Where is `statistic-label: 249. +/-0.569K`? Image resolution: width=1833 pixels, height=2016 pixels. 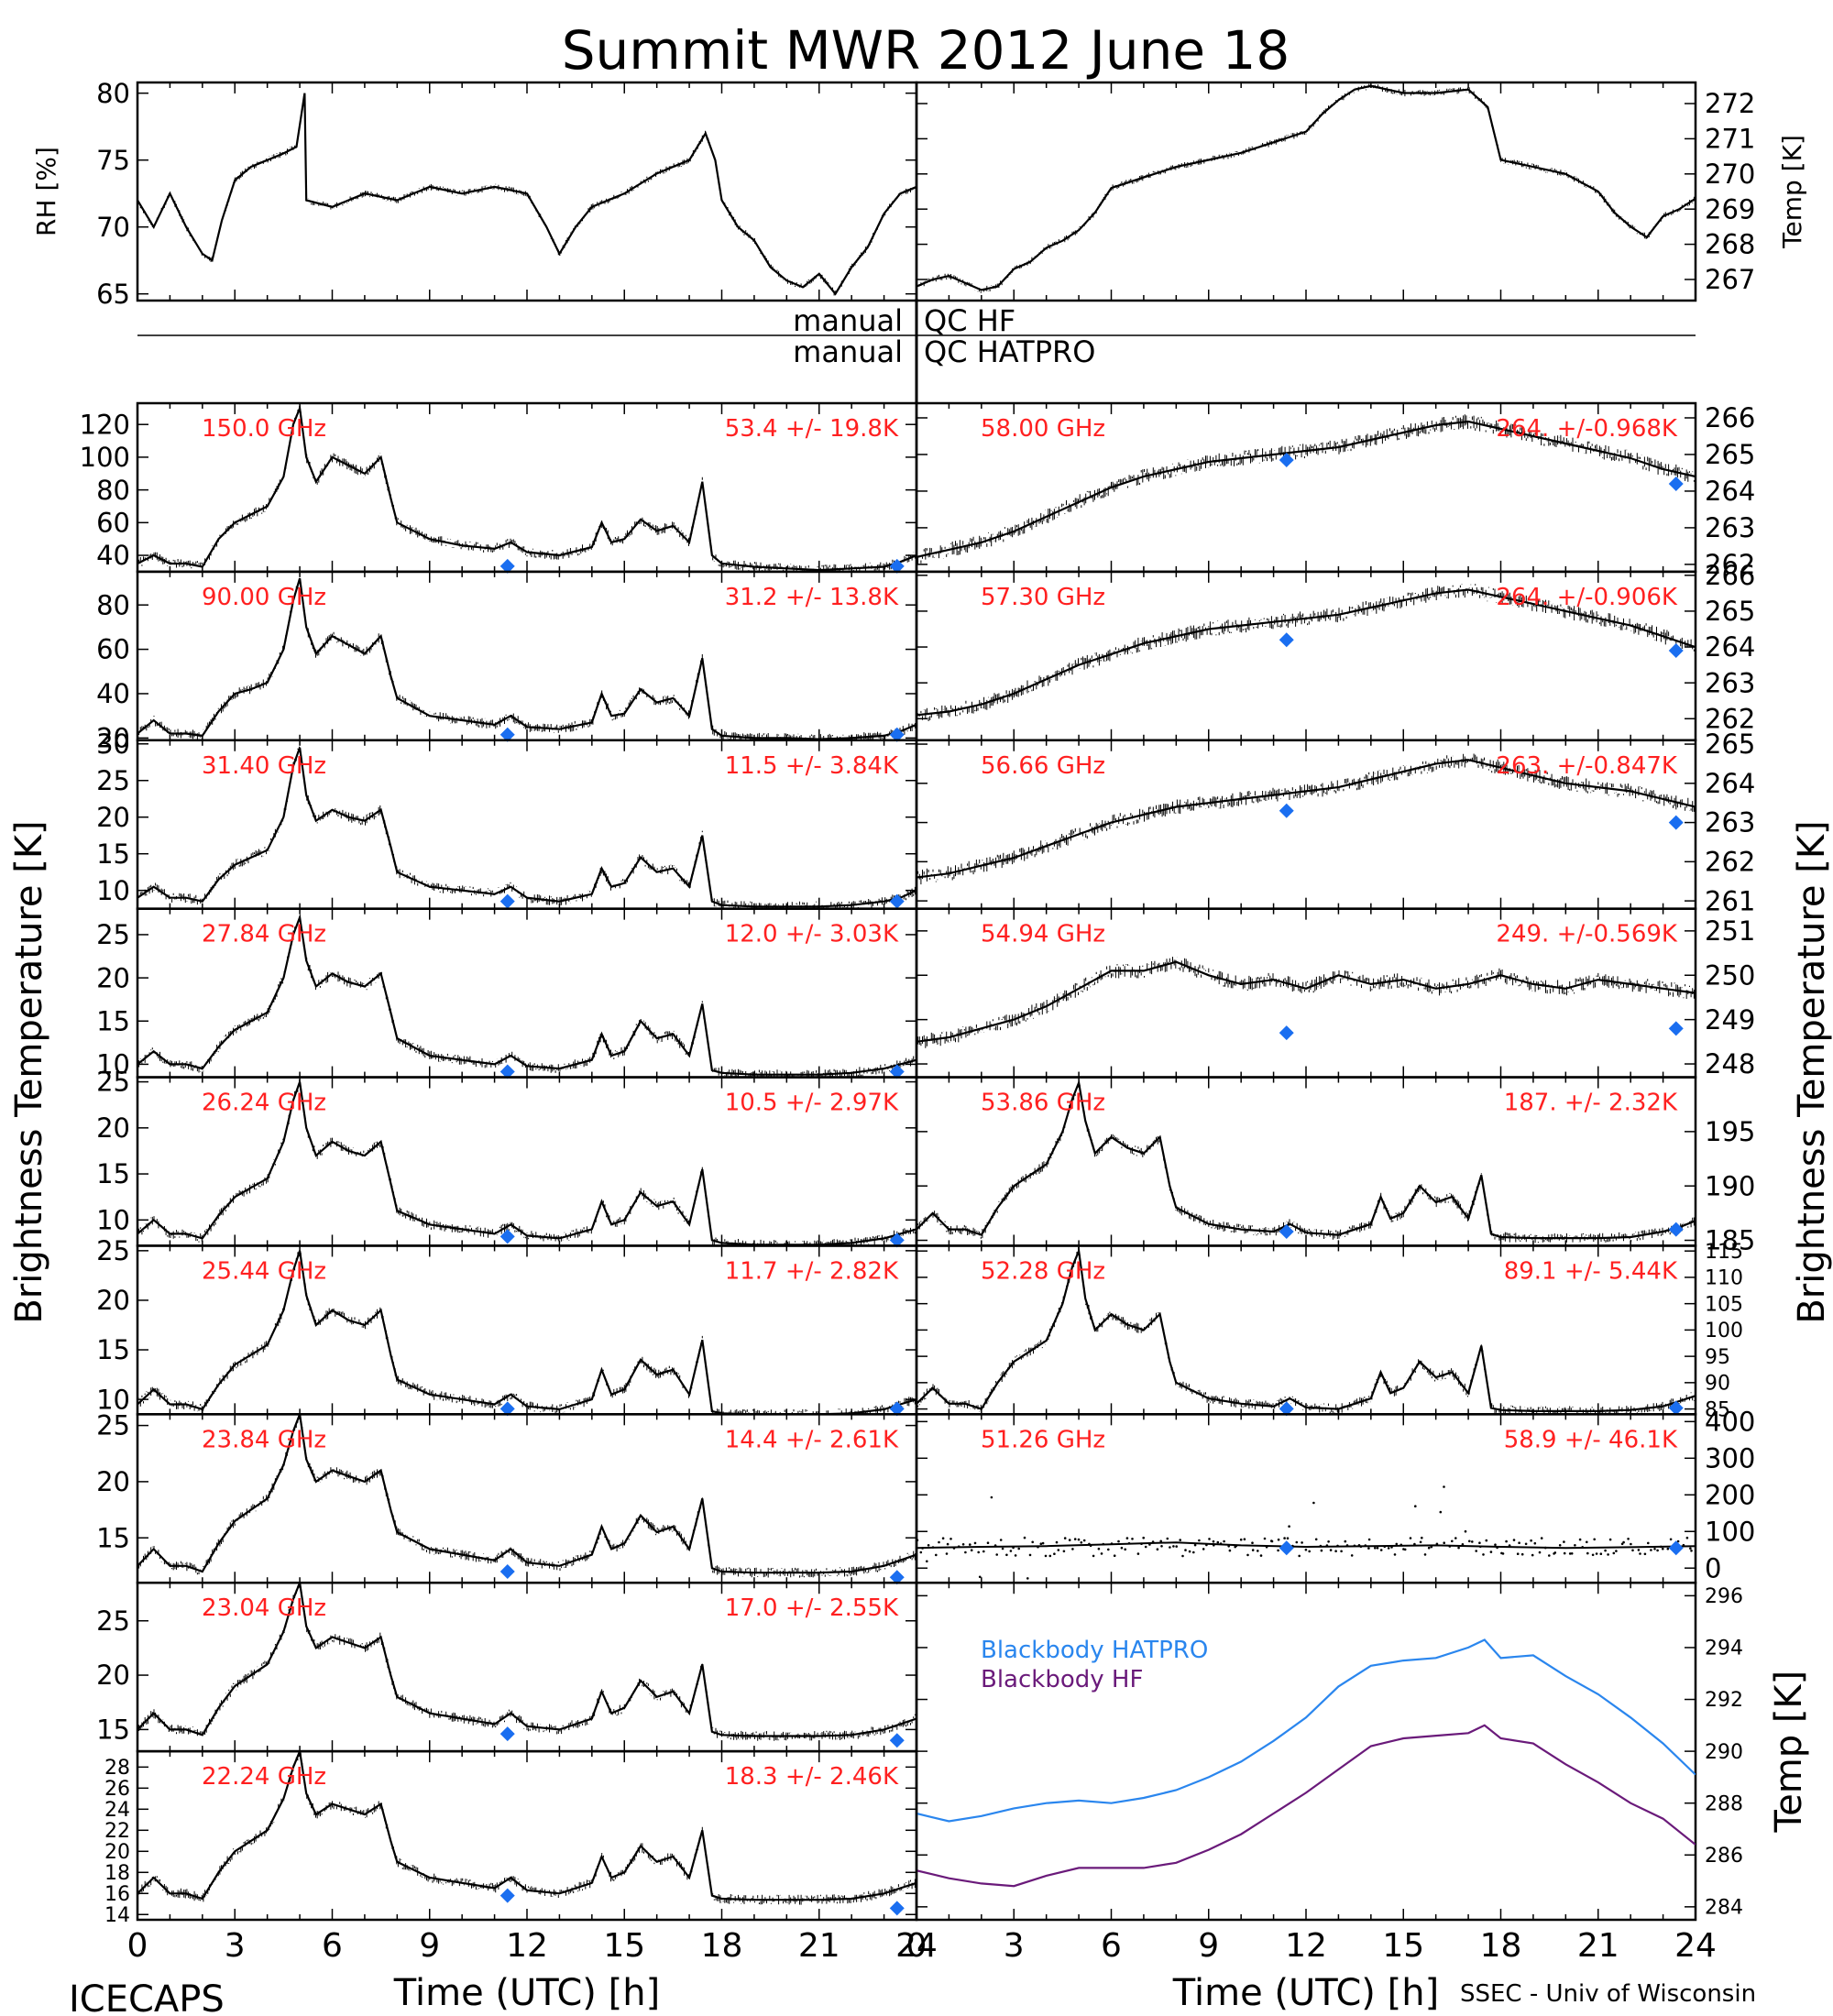 statistic-label: 249. +/-0.569K is located at coordinates (1587, 934).